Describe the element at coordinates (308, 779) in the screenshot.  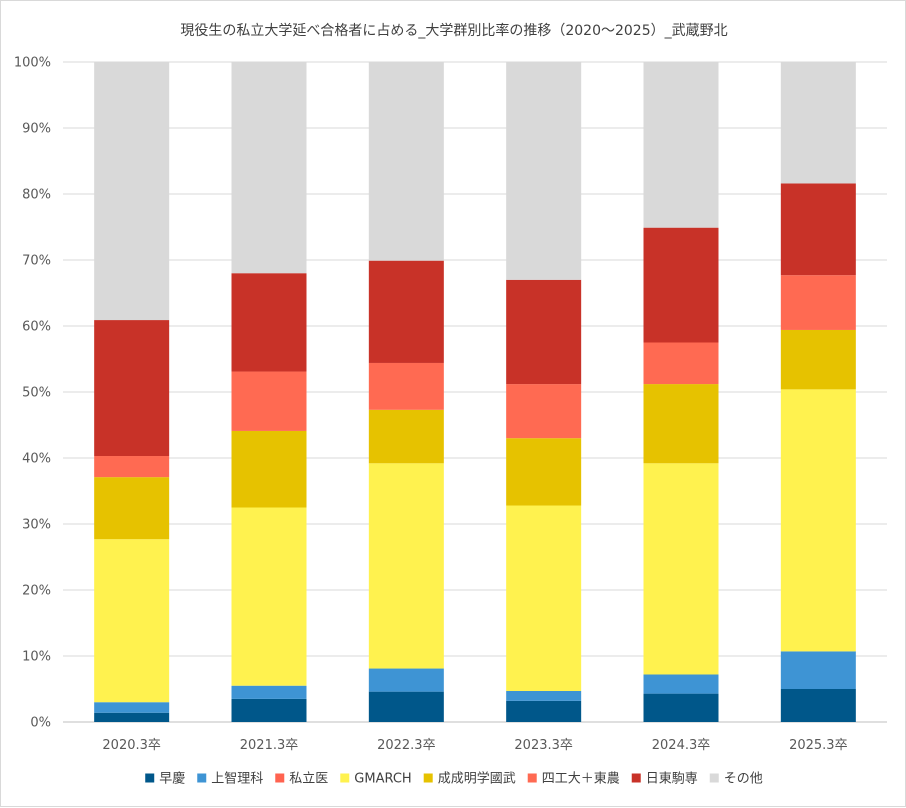
I see `legend-label: 私立医` at that location.